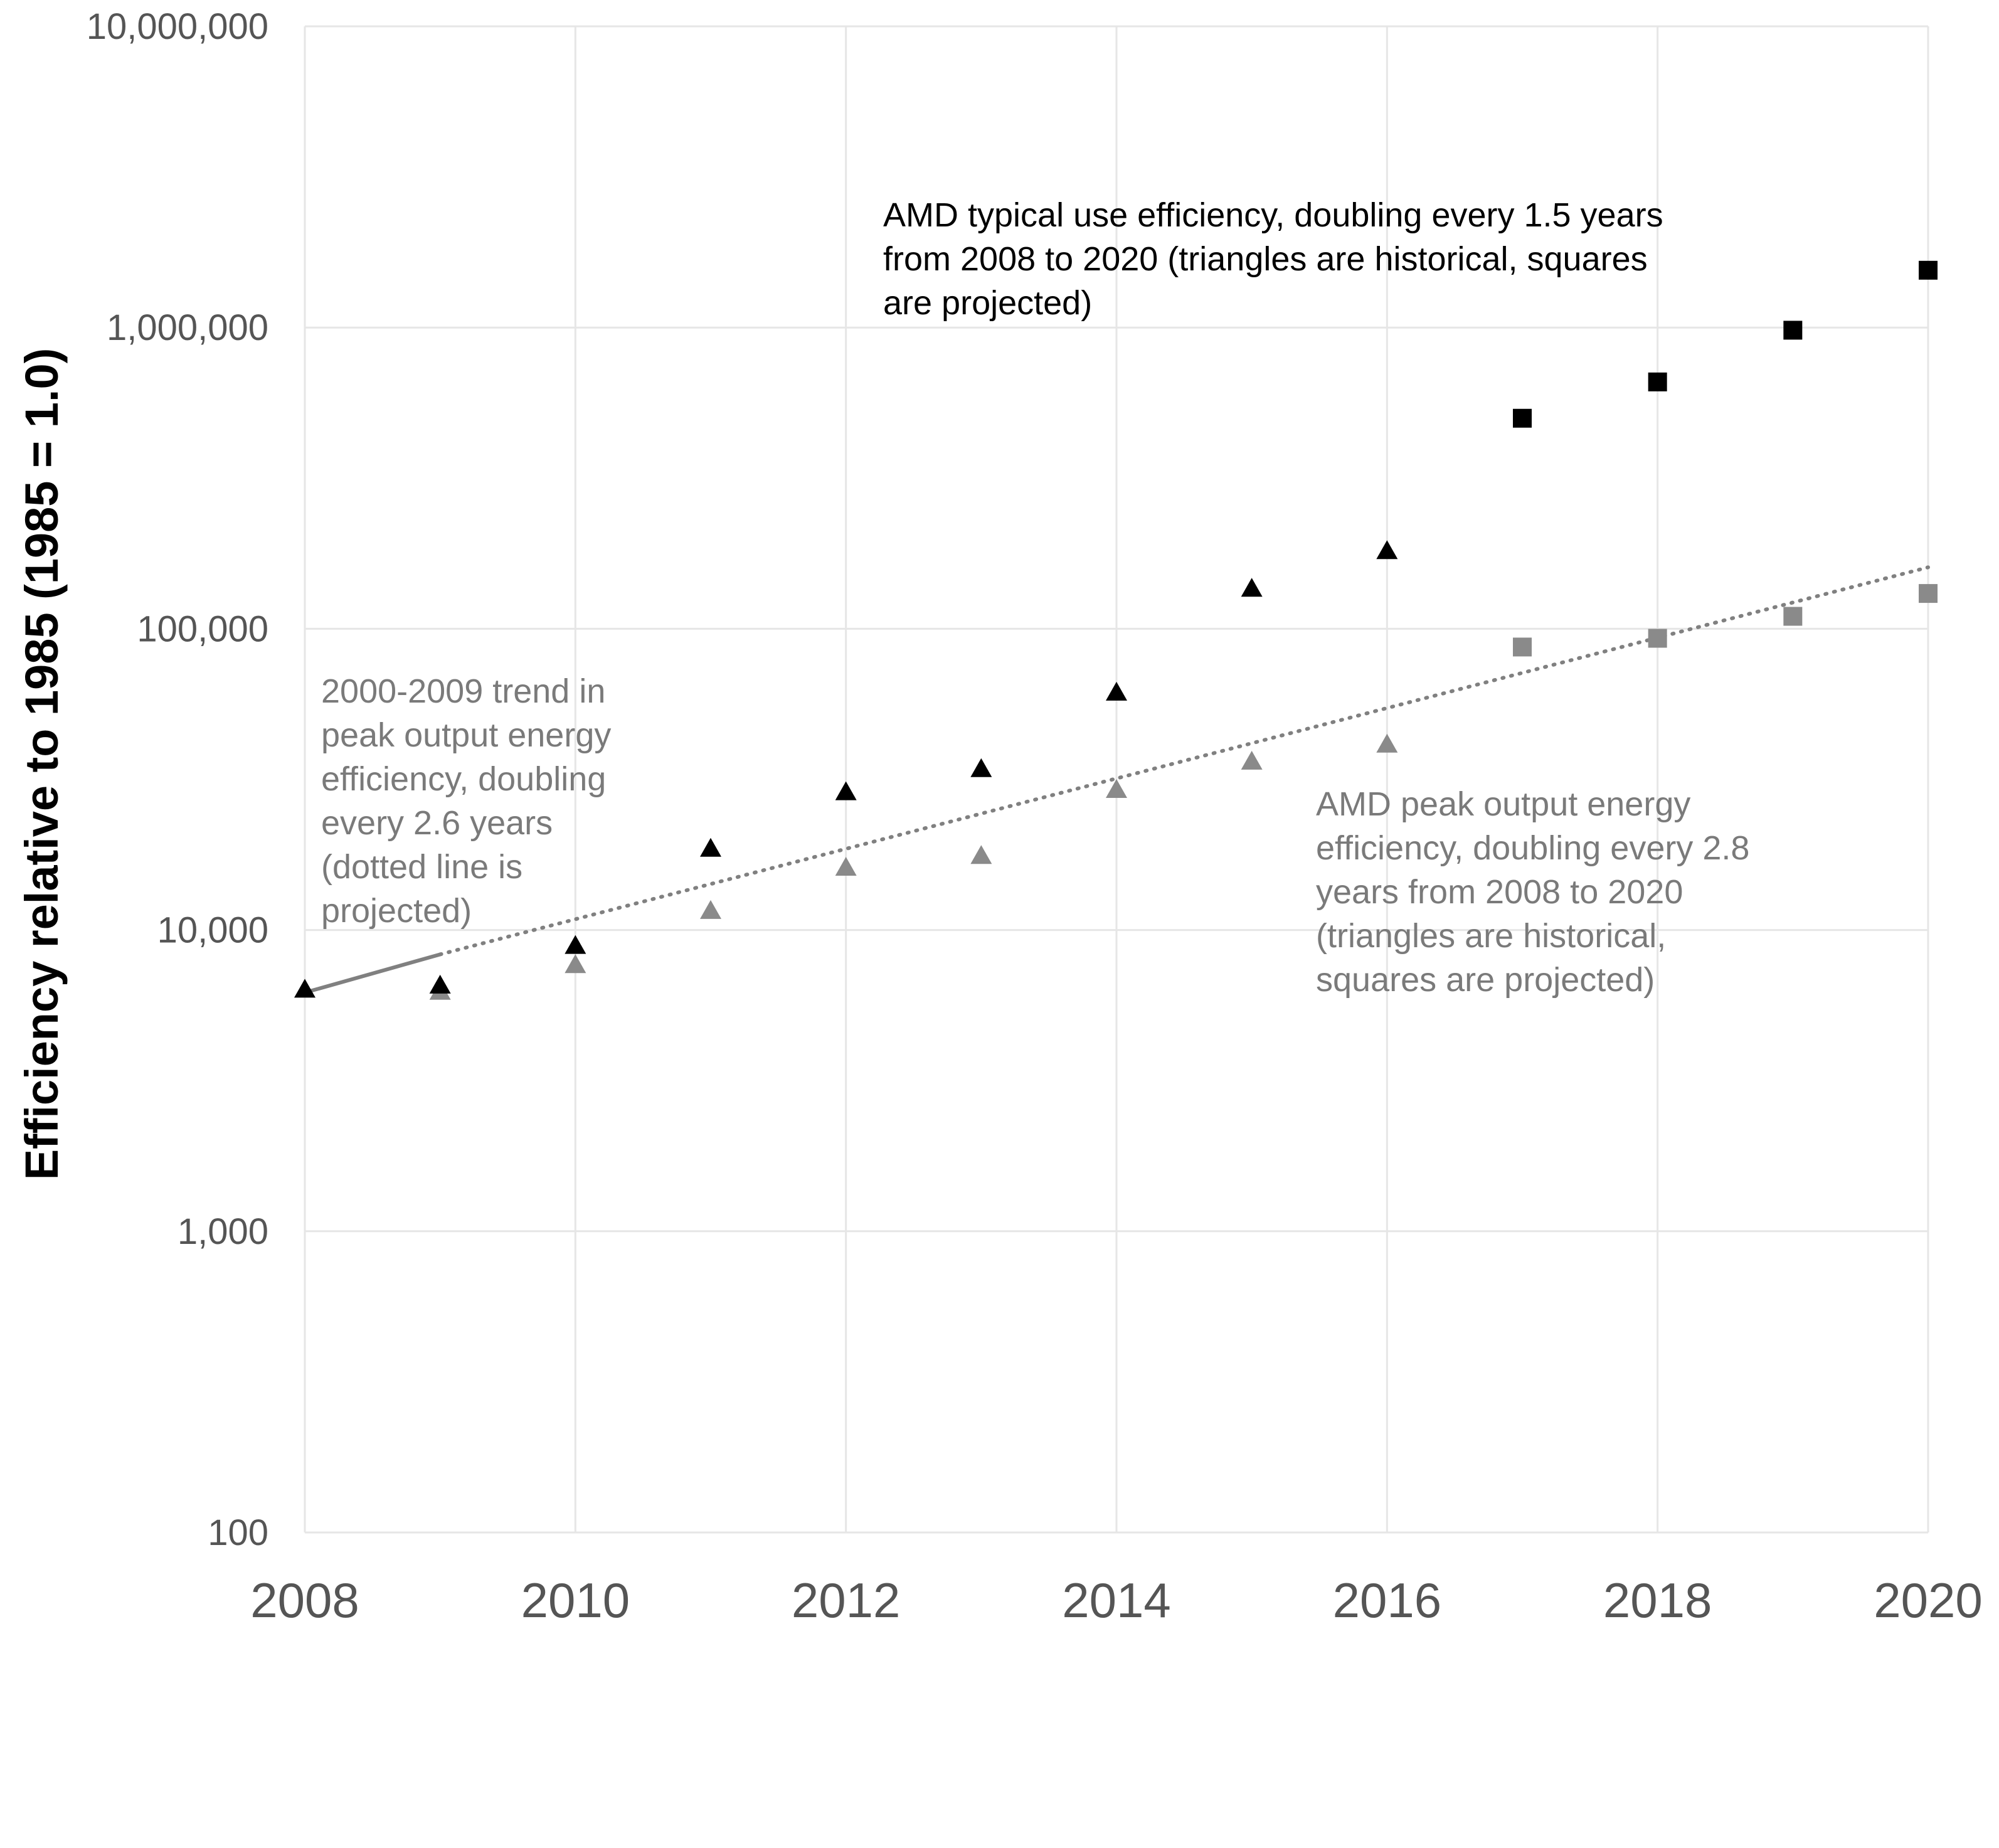 The image size is (1999, 1848). What do you see at coordinates (372, 973) in the screenshot?
I see `trend-line-historical` at bounding box center [372, 973].